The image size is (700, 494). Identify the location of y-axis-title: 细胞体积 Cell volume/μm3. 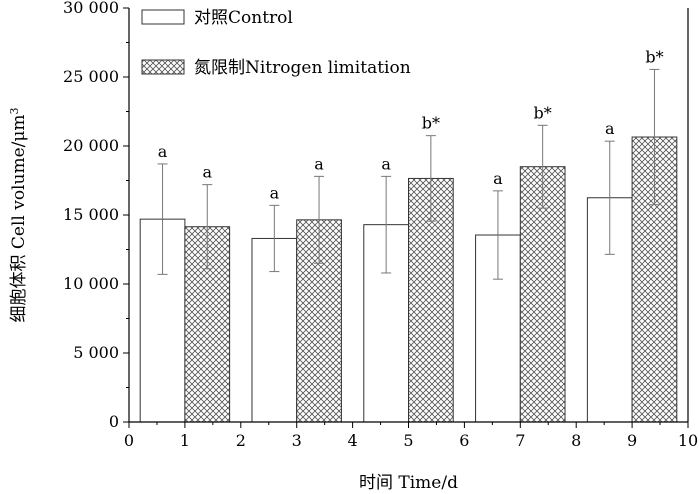
(19, 214).